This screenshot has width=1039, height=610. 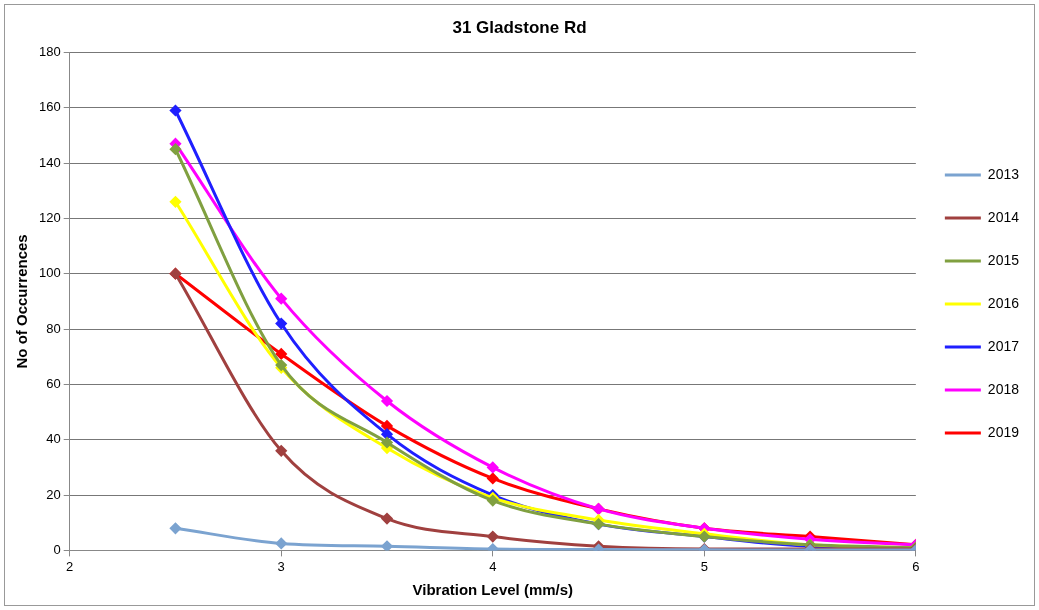 I want to click on y-tick-label: 100, so click(x=49, y=273).